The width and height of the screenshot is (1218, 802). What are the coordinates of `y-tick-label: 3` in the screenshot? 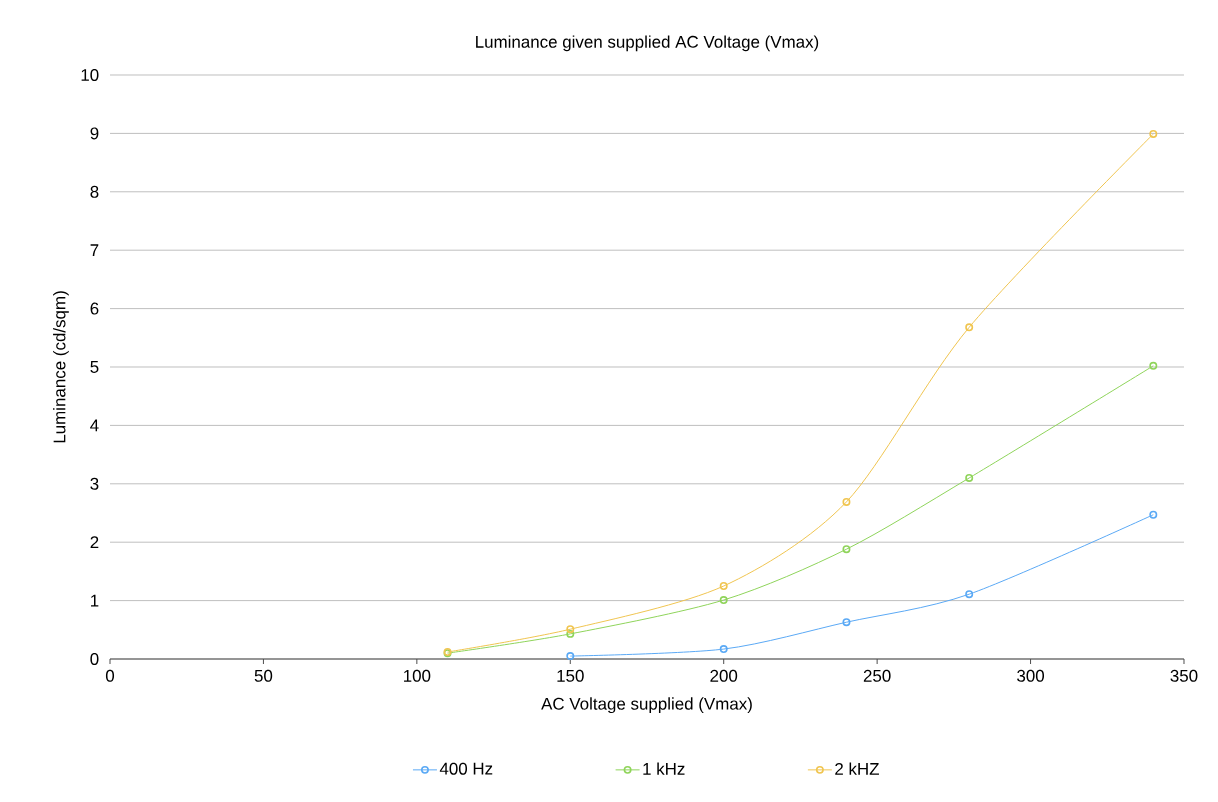 It's located at (94, 483).